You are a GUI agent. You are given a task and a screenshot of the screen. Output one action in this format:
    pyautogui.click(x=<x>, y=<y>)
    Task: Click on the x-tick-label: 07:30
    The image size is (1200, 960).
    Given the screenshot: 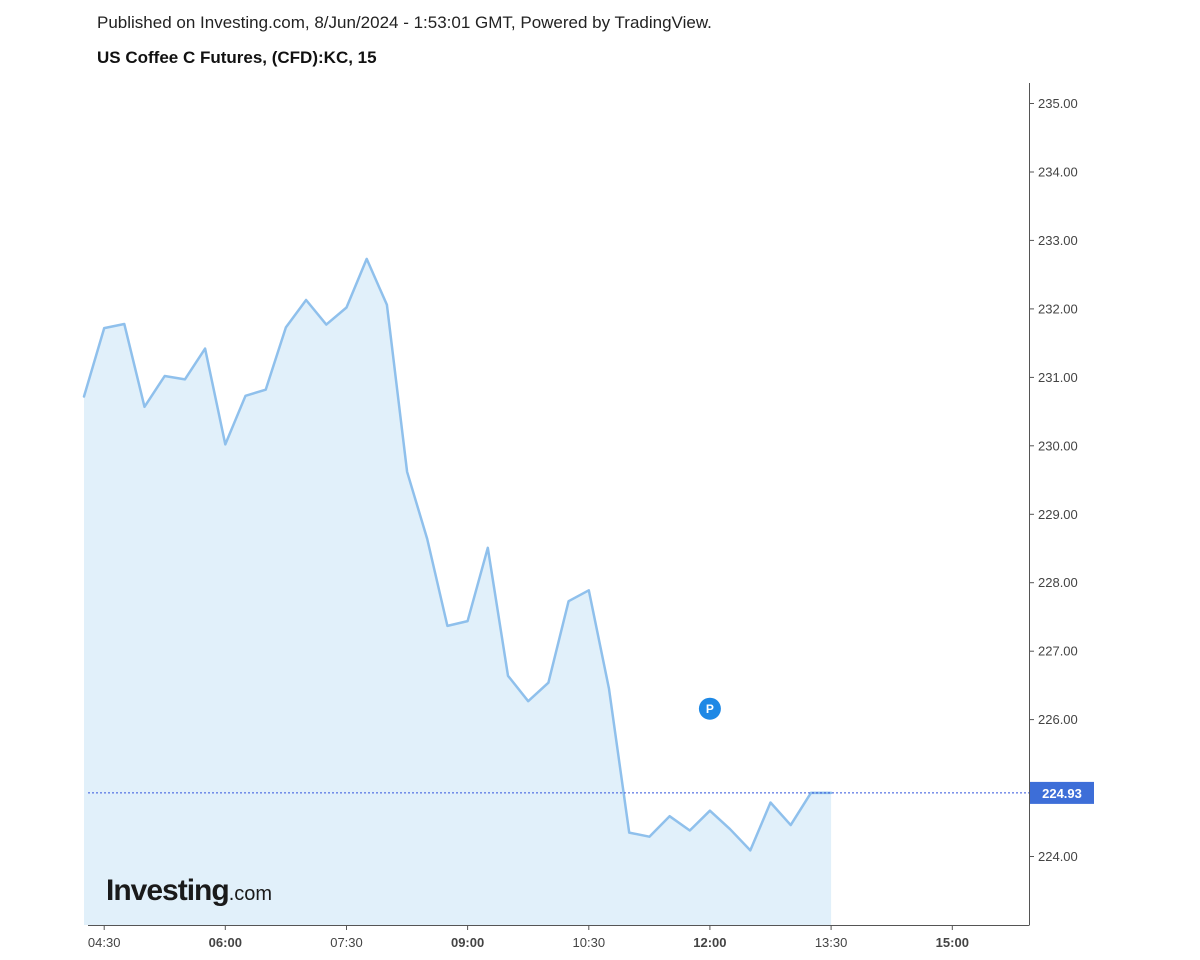 What is the action you would take?
    pyautogui.click(x=346, y=942)
    